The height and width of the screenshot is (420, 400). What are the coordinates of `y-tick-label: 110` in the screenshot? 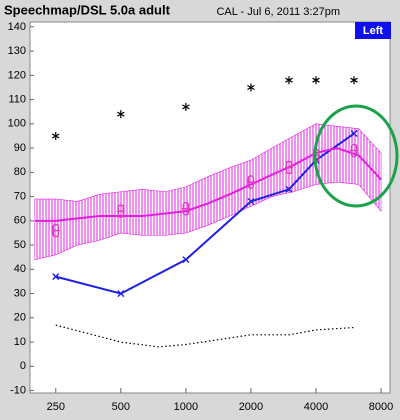 It's located at (17, 100).